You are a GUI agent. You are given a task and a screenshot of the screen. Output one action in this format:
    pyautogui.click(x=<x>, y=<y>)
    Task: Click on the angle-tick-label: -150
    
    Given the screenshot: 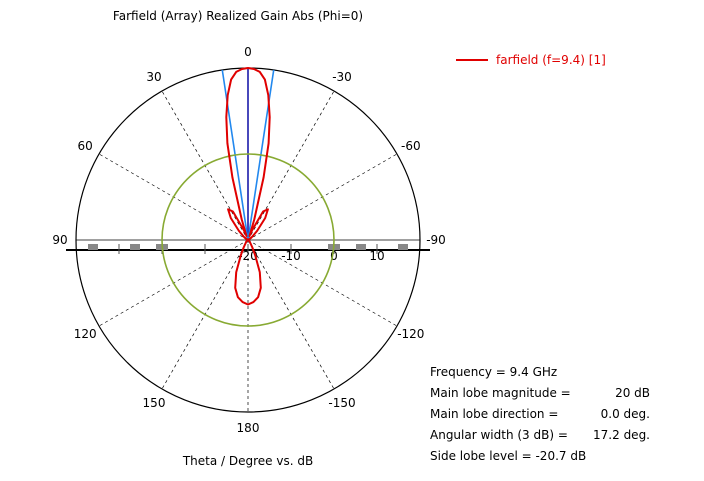 What is the action you would take?
    pyautogui.click(x=341, y=403)
    